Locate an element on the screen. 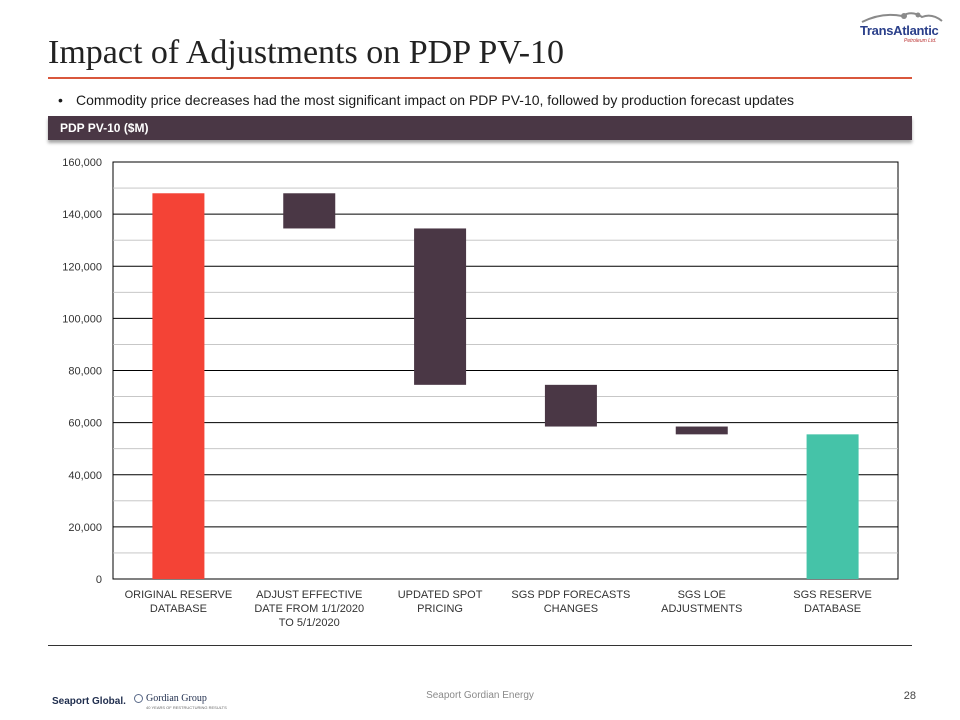  x-category-label: PRICING is located at coordinates (440, 609).